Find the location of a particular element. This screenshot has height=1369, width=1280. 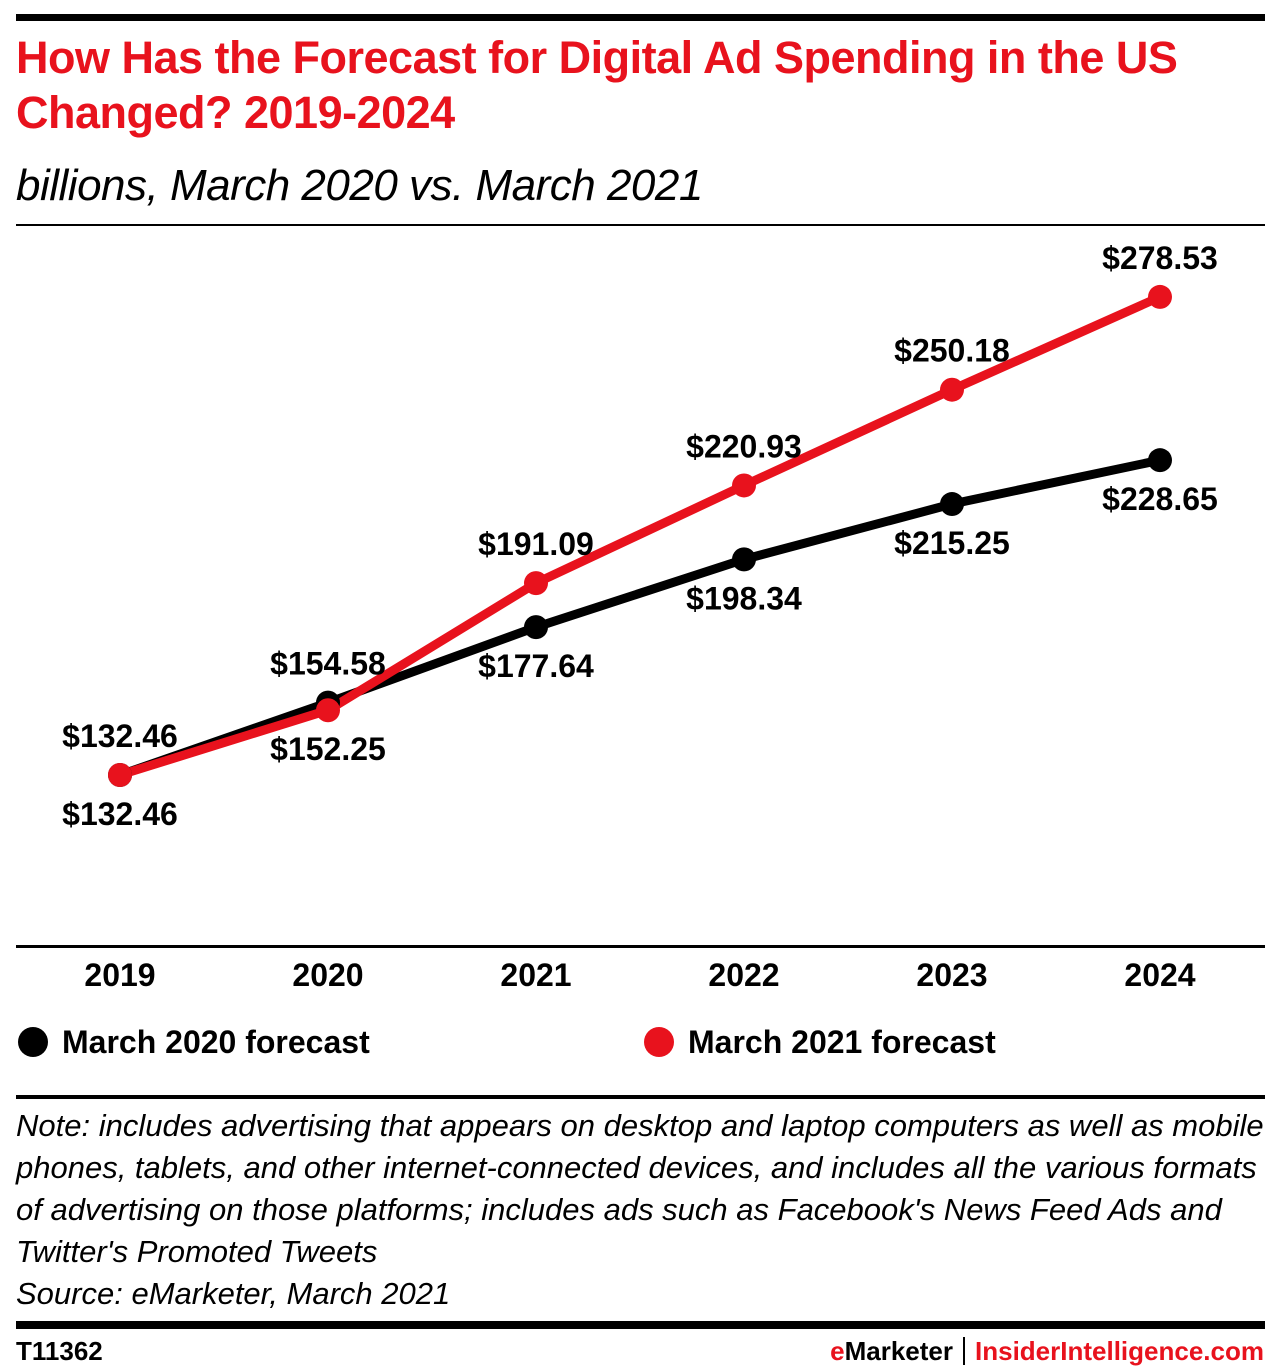

brand-separator is located at coordinates (964, 1351).